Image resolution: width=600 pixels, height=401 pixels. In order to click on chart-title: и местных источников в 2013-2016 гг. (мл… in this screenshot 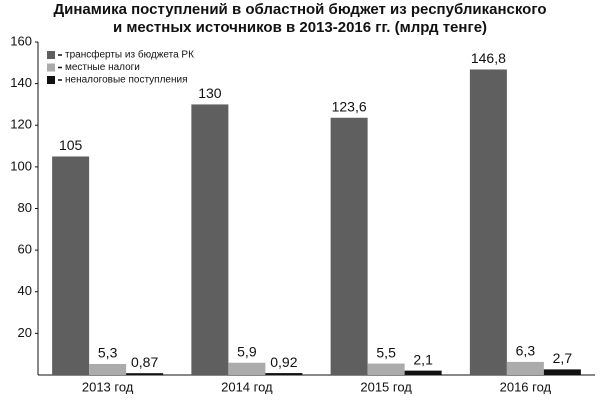, I will do `click(300, 27)`.